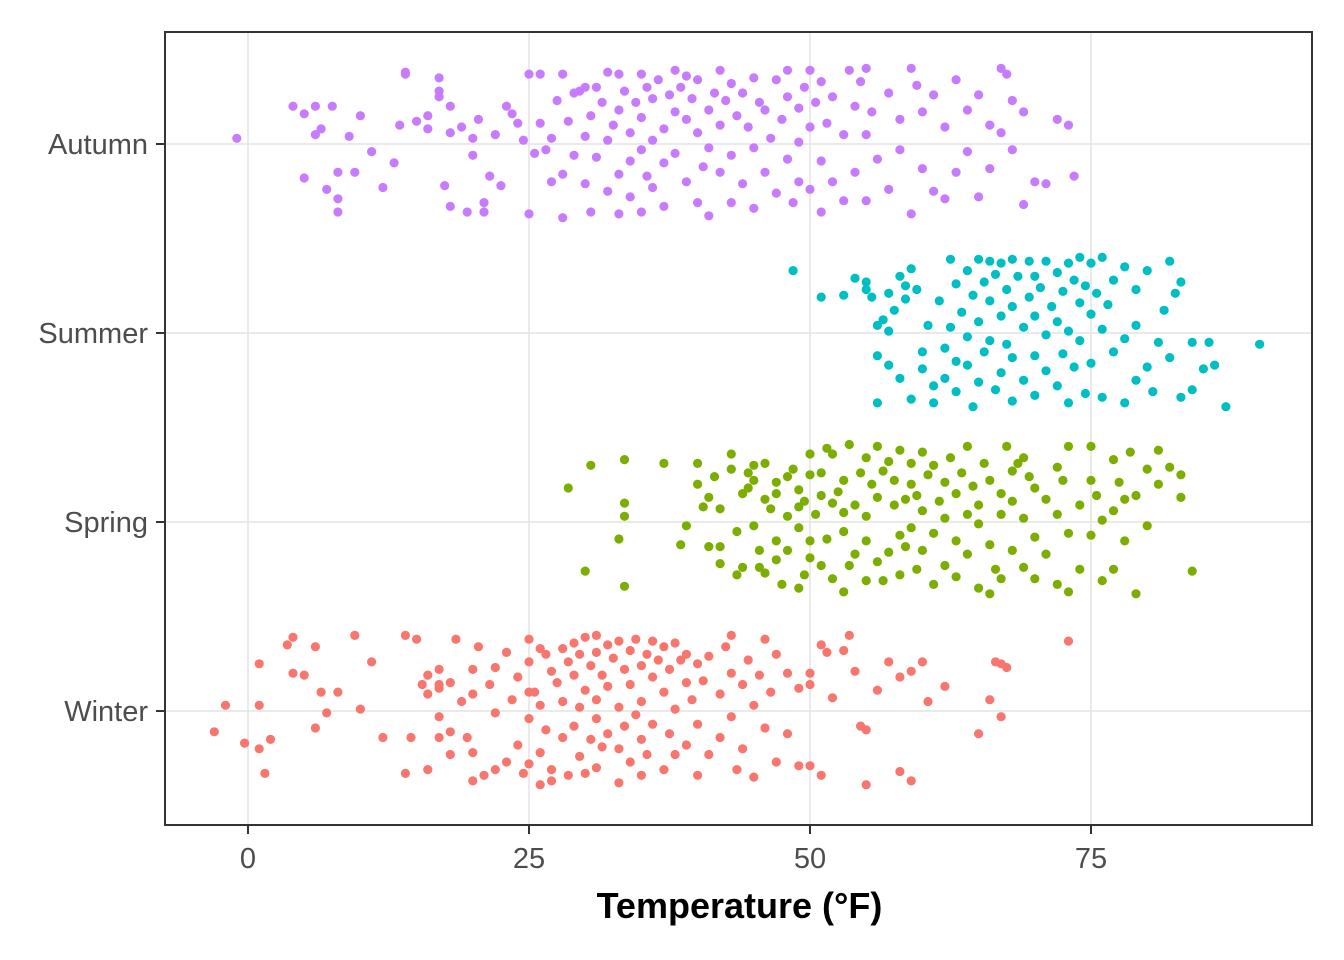 Image resolution: width=1344 pixels, height=960 pixels. Describe the element at coordinates (248, 859) in the screenshot. I see `x-tick-label: 0` at that location.